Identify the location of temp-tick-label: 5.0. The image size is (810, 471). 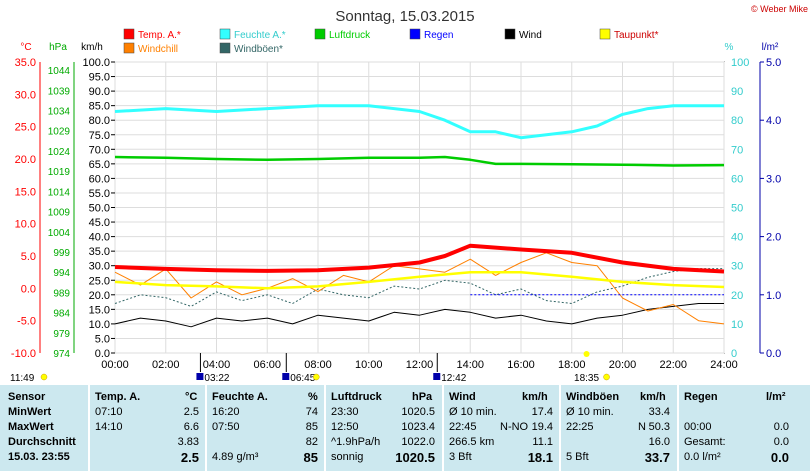
(28, 257).